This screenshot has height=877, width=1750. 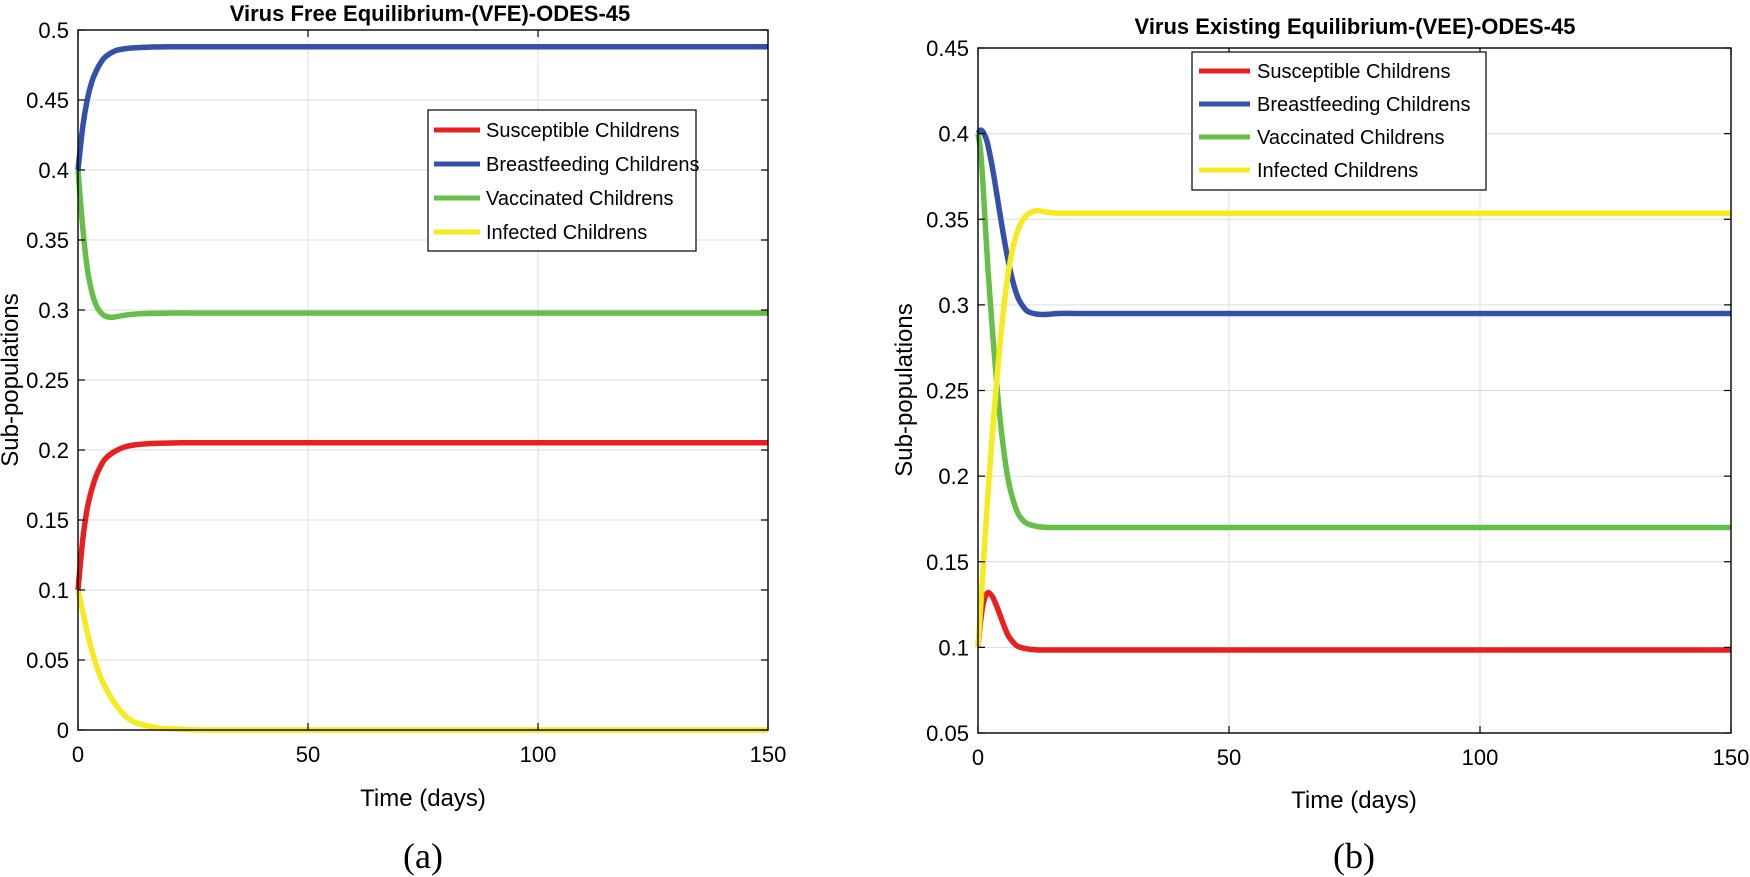 What do you see at coordinates (1355, 26) in the screenshot?
I see `chart-b-title: Virus Existing Equilibrium-(VEE)-ODES-45` at bounding box center [1355, 26].